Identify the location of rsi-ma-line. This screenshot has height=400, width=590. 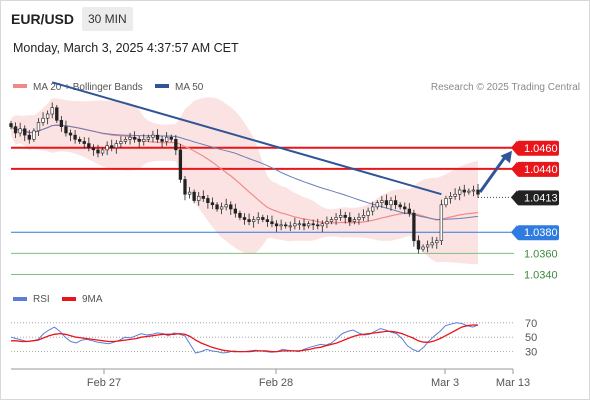
(244, 338).